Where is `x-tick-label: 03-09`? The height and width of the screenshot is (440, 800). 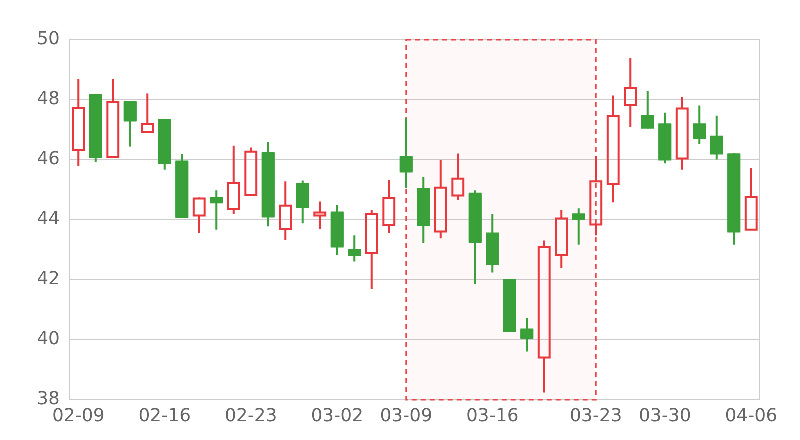
x-tick-label: 03-09 is located at coordinates (406, 415).